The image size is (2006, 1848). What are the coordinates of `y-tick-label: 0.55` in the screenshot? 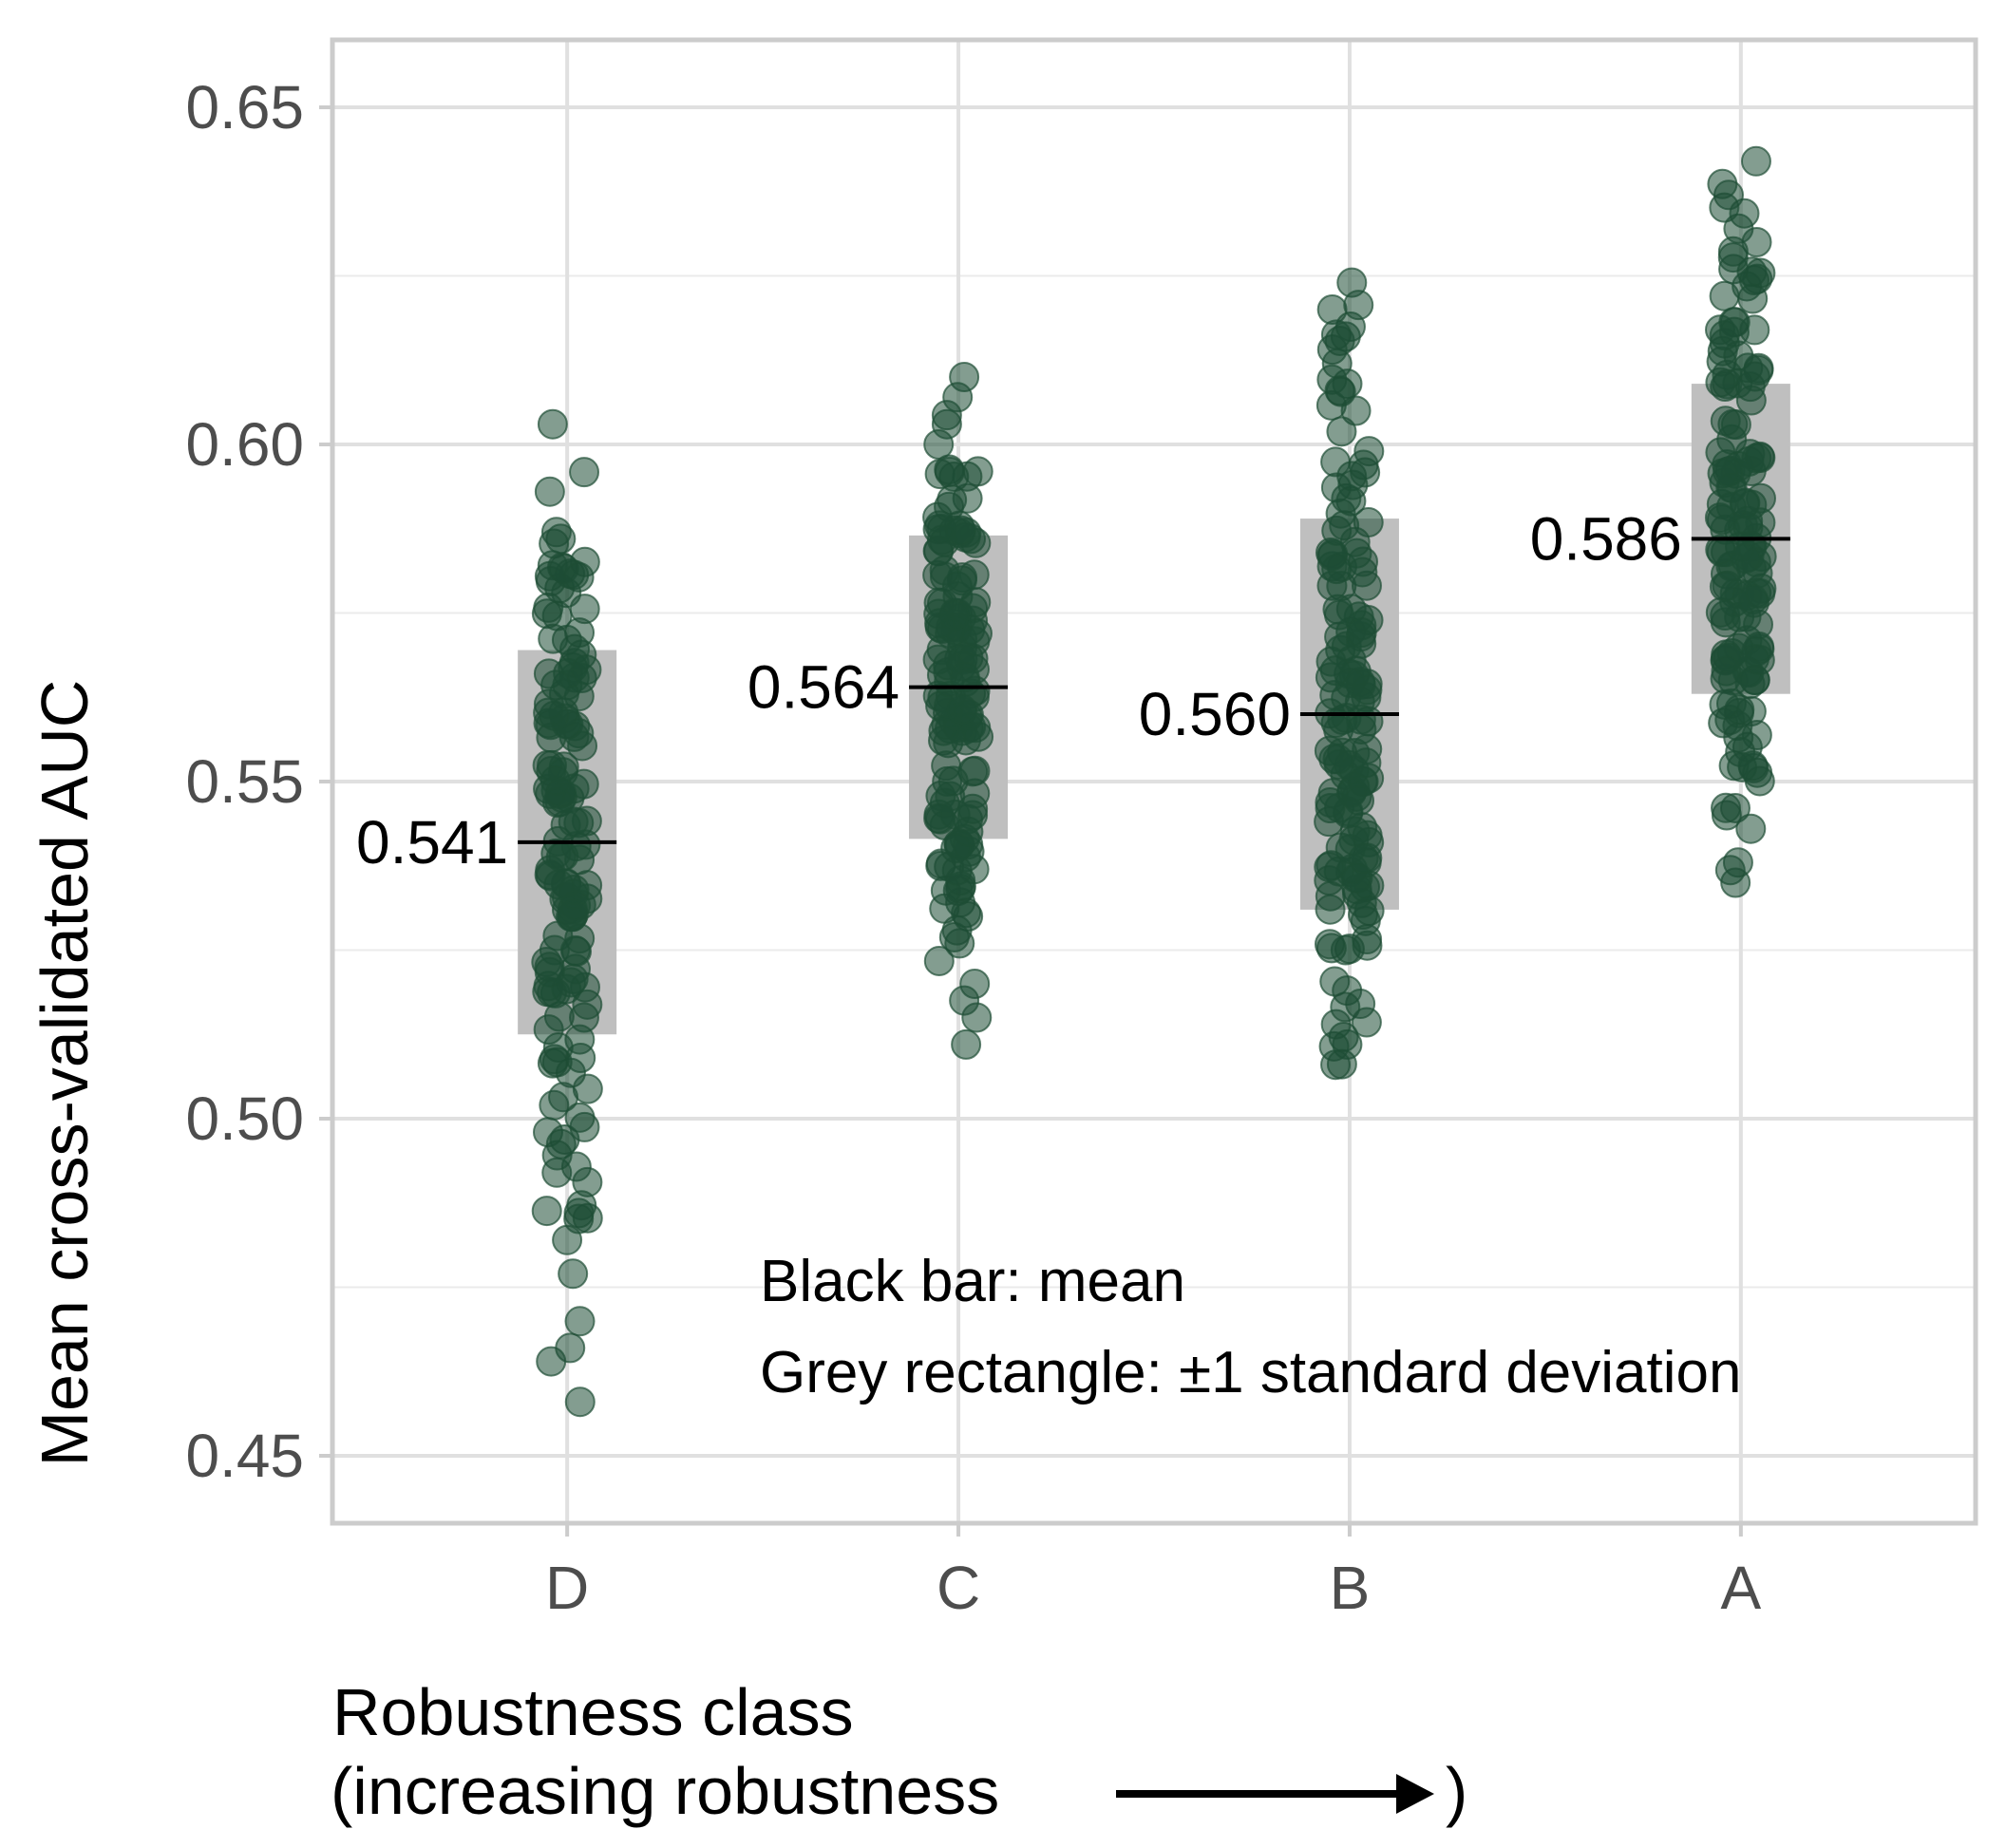 It's located at (245, 781).